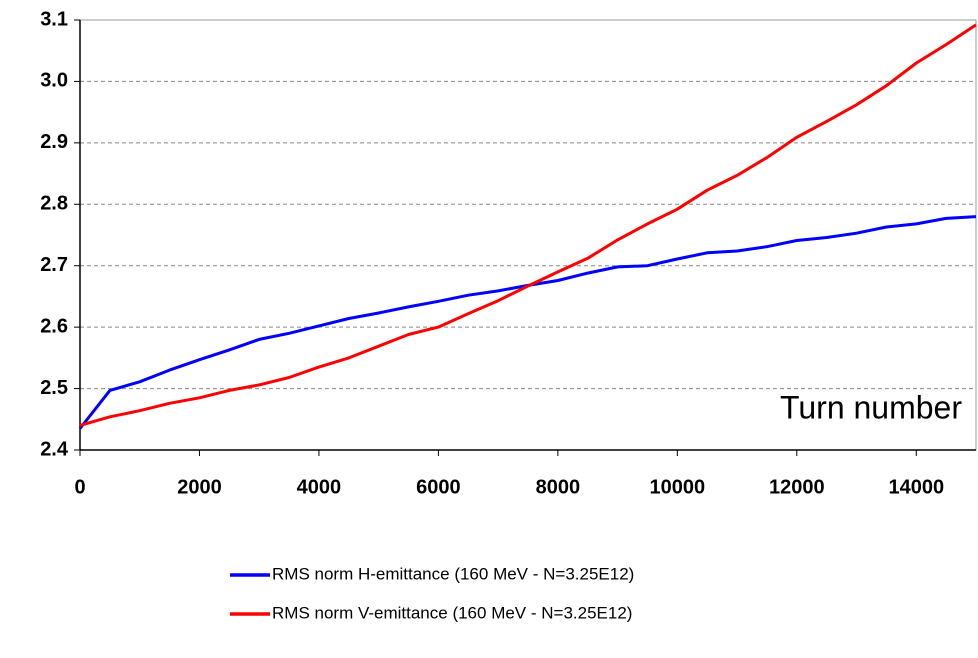 This screenshot has height=658, width=978. Describe the element at coordinates (319, 487) in the screenshot. I see `x-tick-label: 4000` at that location.